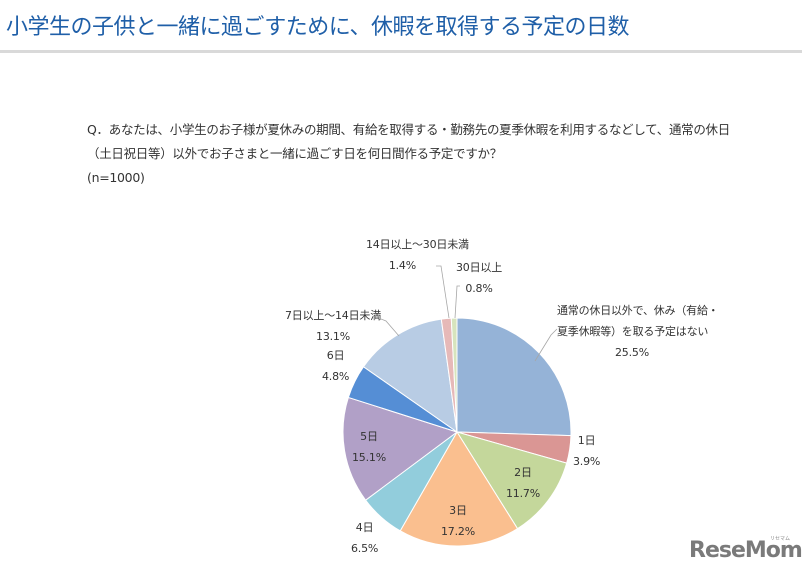  Describe the element at coordinates (364, 538) in the screenshot. I see `label-4day: 4日 6.5%` at that location.